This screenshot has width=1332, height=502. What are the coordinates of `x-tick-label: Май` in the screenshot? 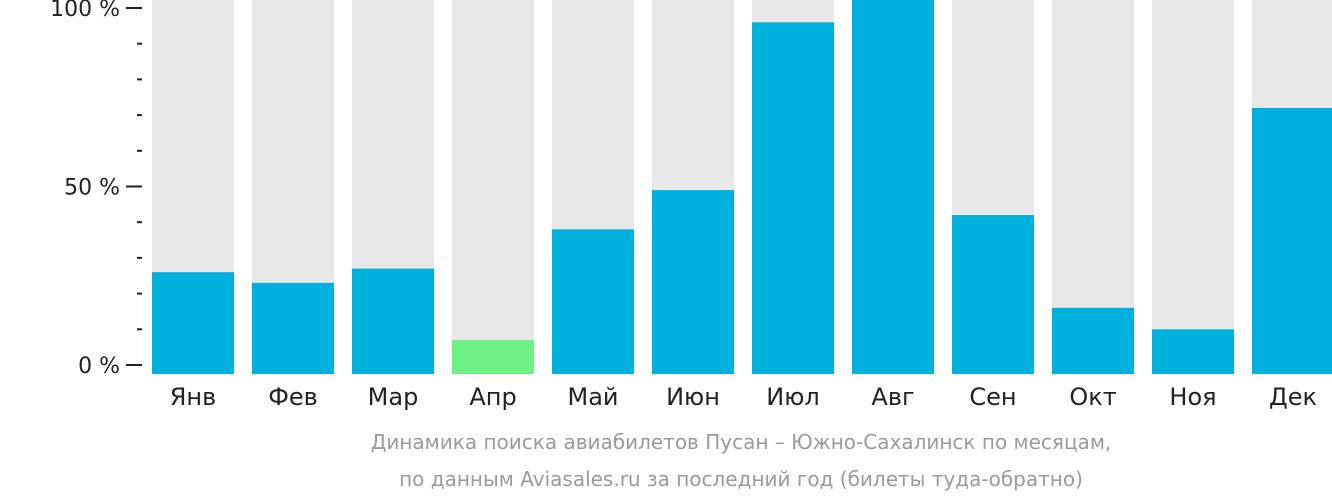 It's located at (592, 397).